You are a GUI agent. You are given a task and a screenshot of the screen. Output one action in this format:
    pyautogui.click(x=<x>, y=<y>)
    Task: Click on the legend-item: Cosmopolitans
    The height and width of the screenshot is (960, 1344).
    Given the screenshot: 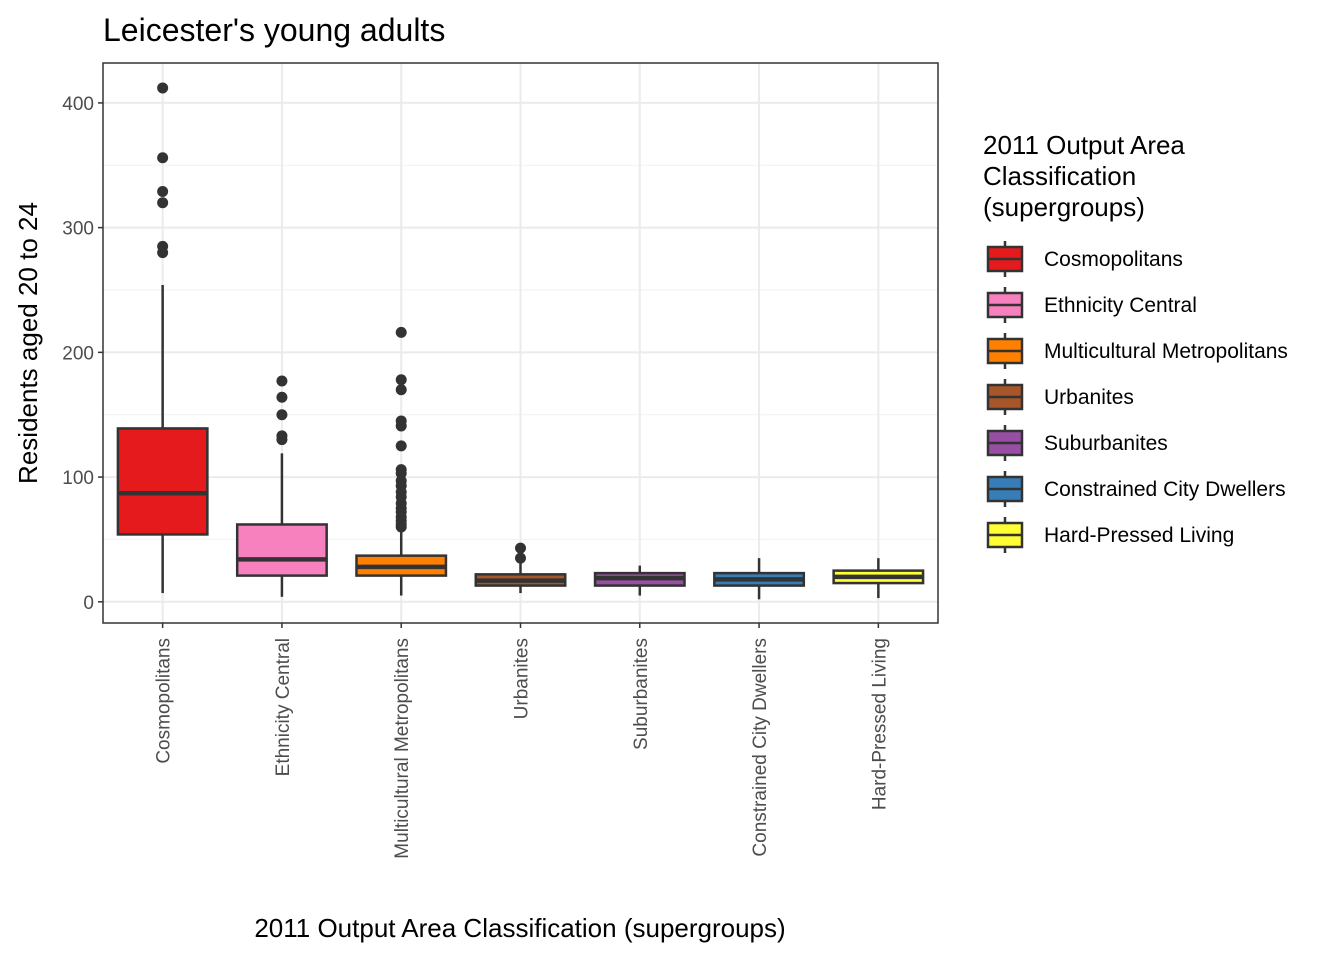 What is the action you would take?
    pyautogui.click(x=1084, y=259)
    